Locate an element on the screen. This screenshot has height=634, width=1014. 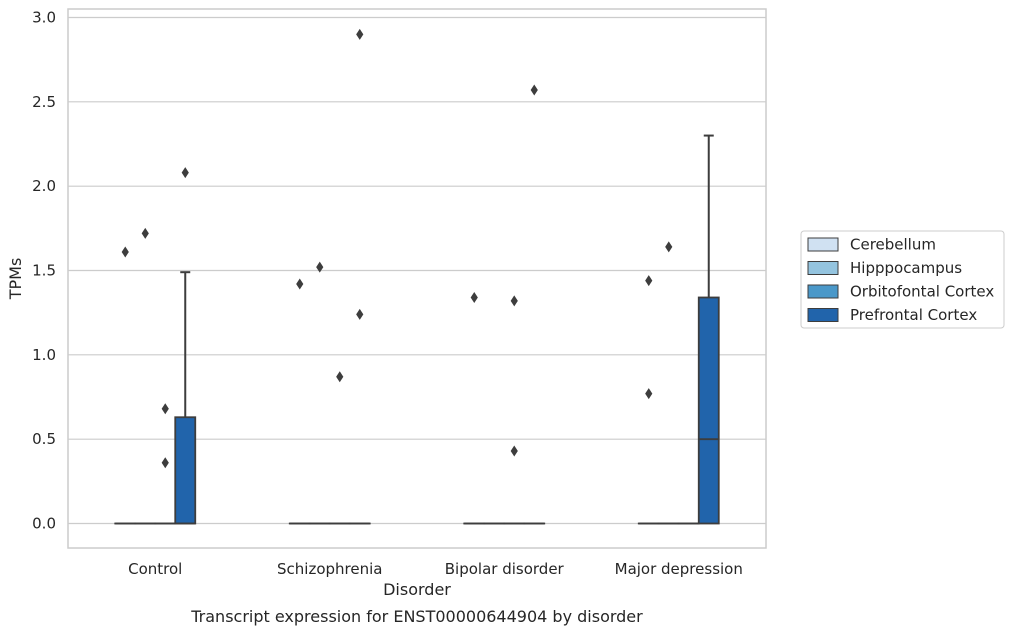
y-tick-label: 1.5 is located at coordinates (44, 271).